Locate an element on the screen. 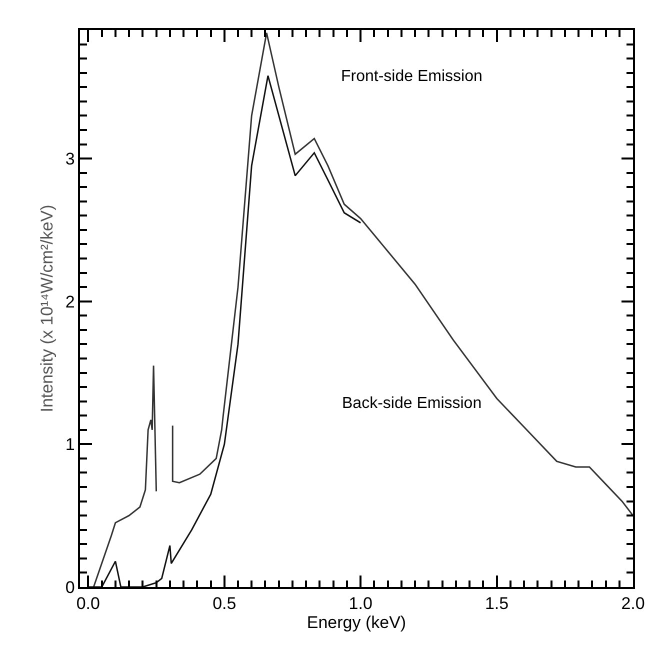  x-tick-label: 1.5 is located at coordinates (496, 604).